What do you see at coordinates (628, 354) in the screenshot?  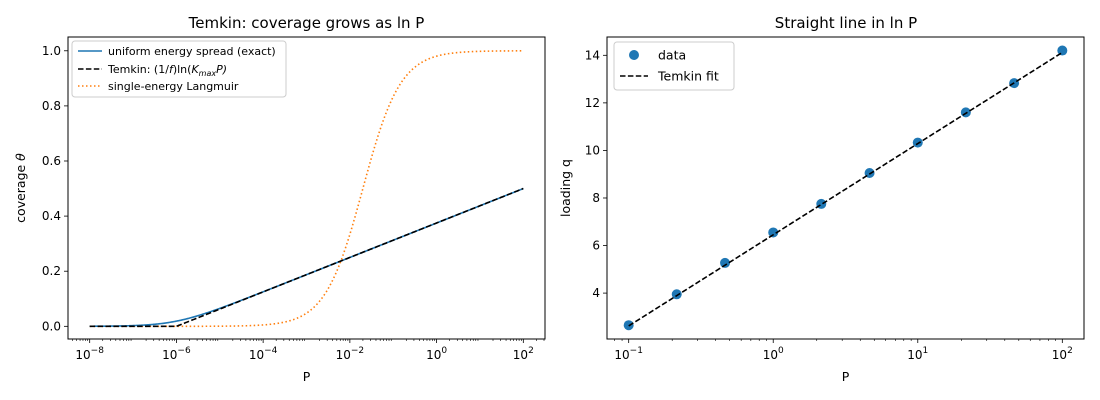 I see `right-x-tick-label: 10⁻¹` at bounding box center [628, 354].